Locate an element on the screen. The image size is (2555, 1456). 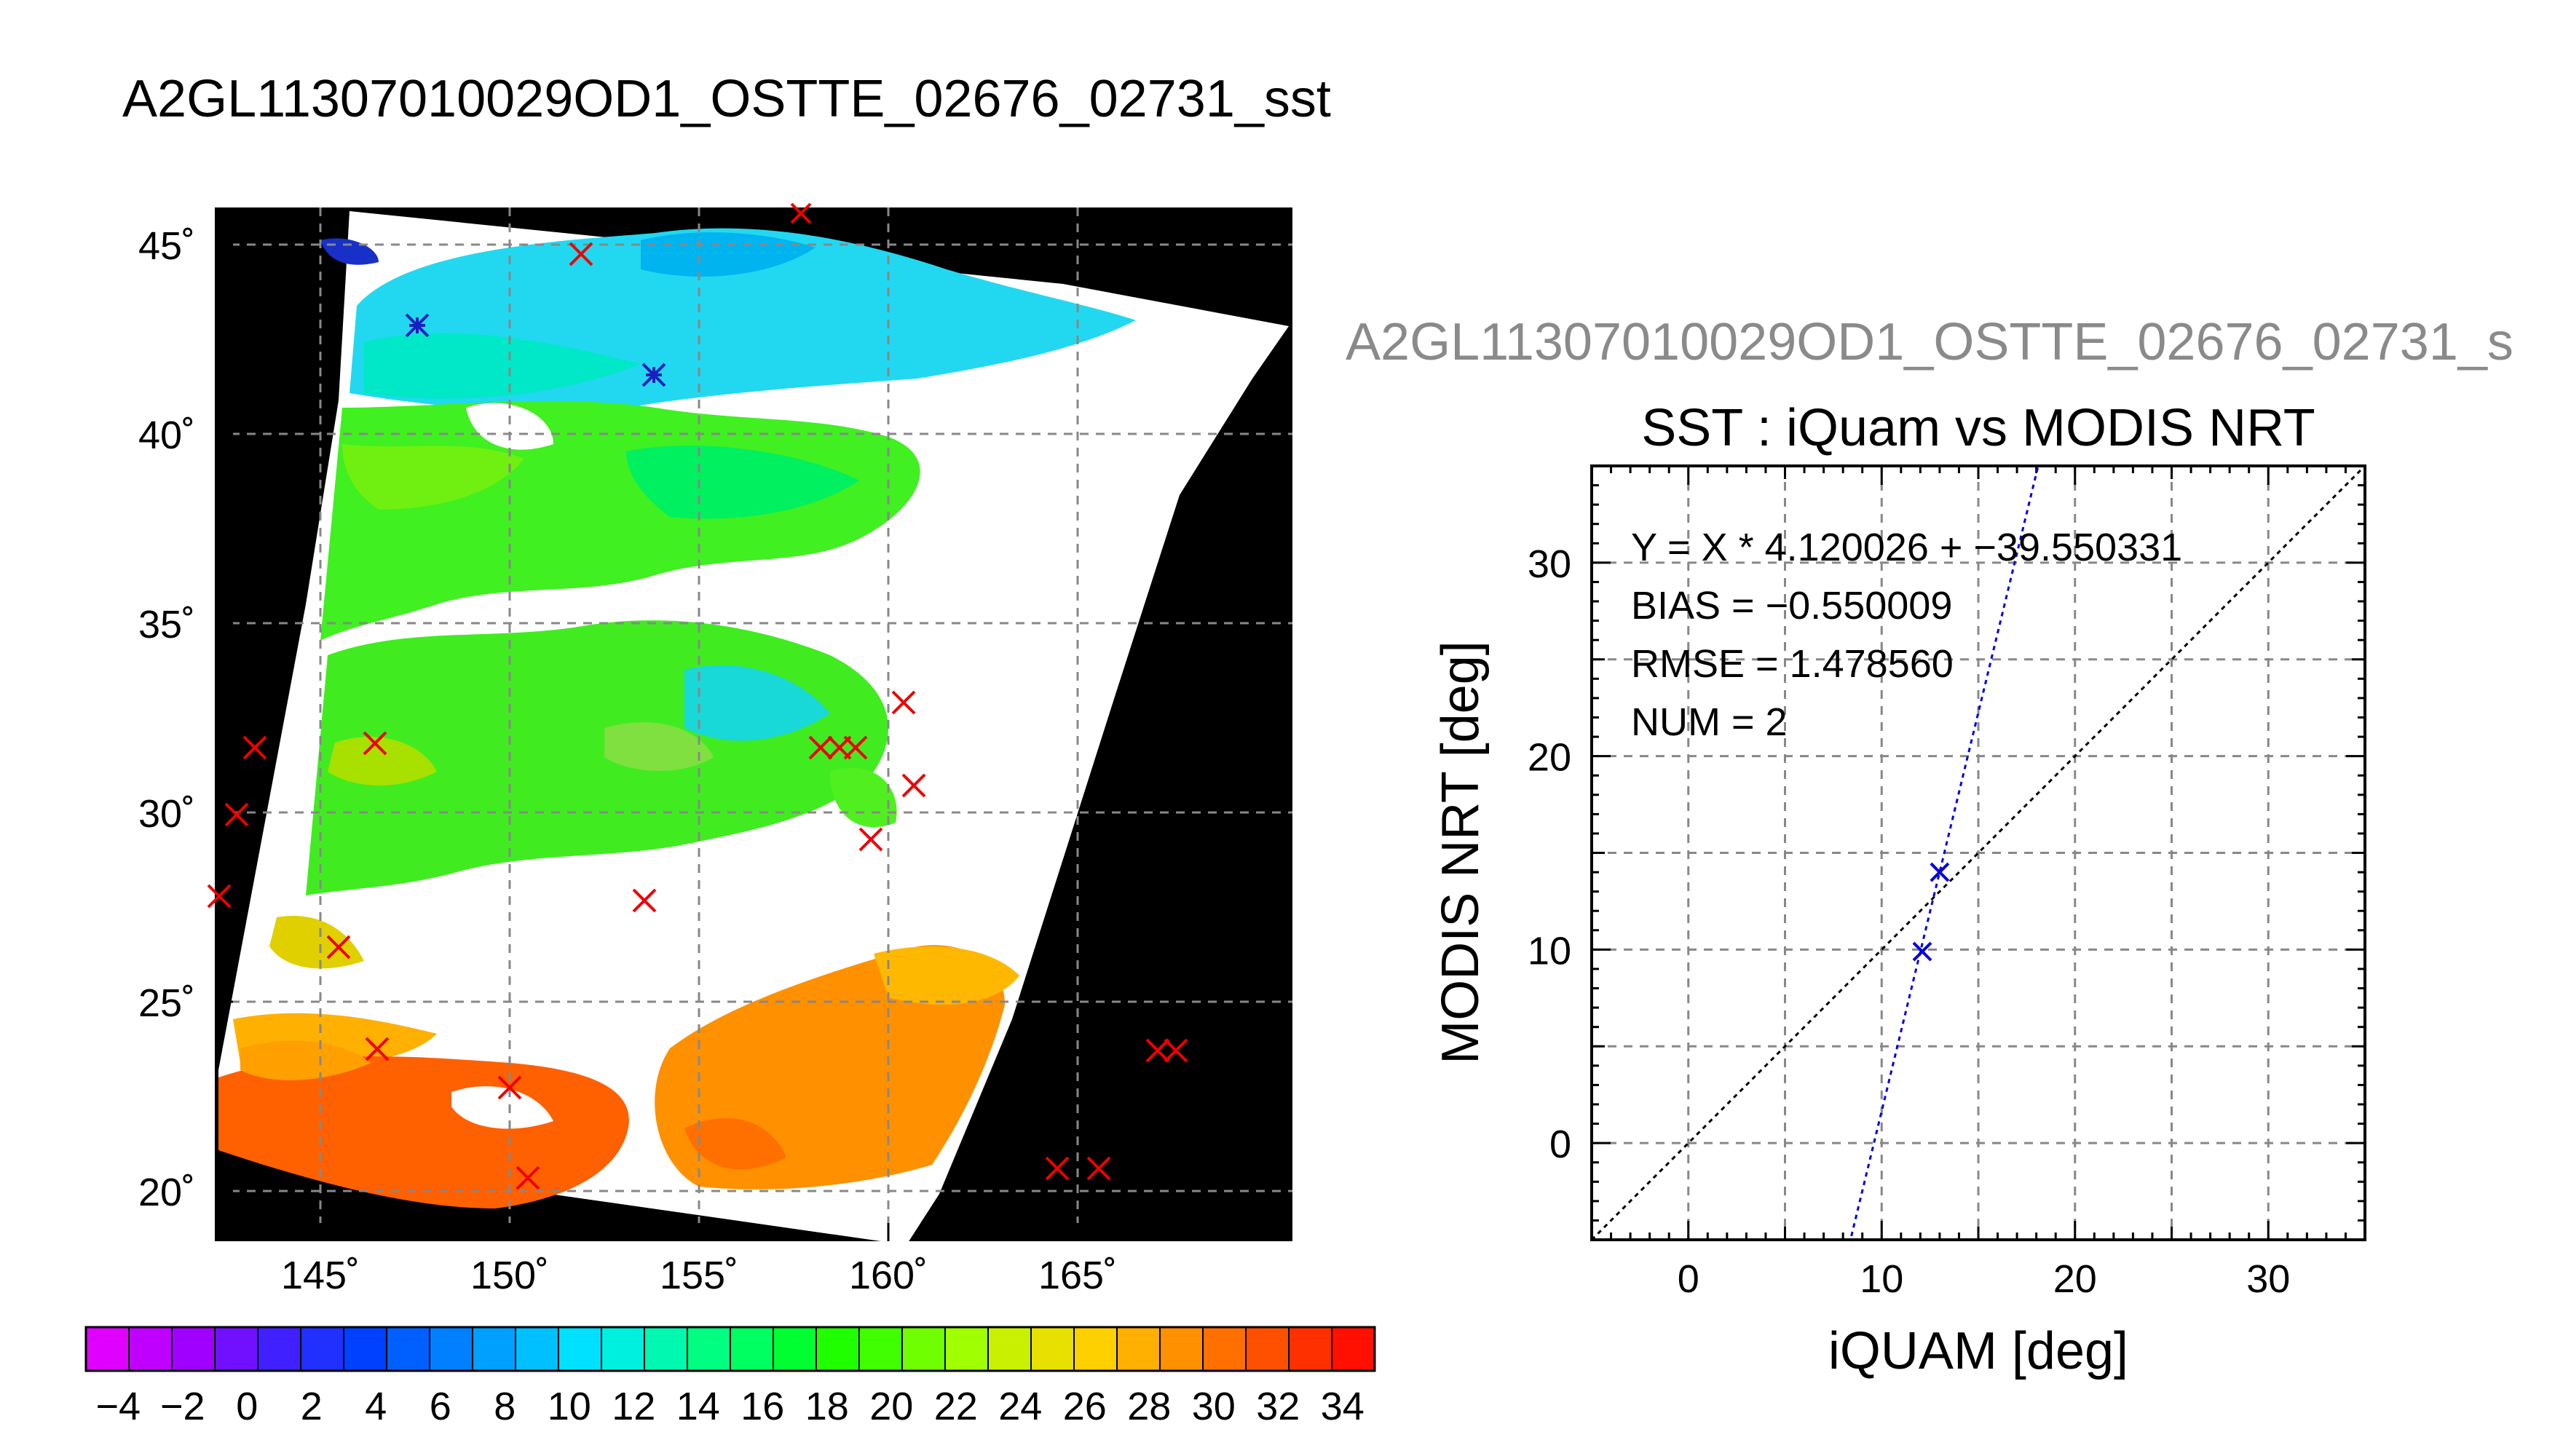
y-tick-label: 10 is located at coordinates (1549, 951).